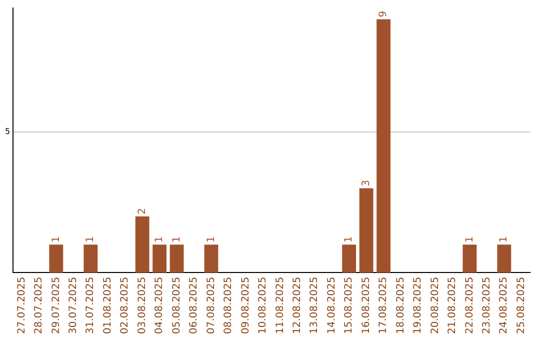  What do you see at coordinates (56, 305) in the screenshot?
I see `x-tick-label: 29.07.2025` at bounding box center [56, 305].